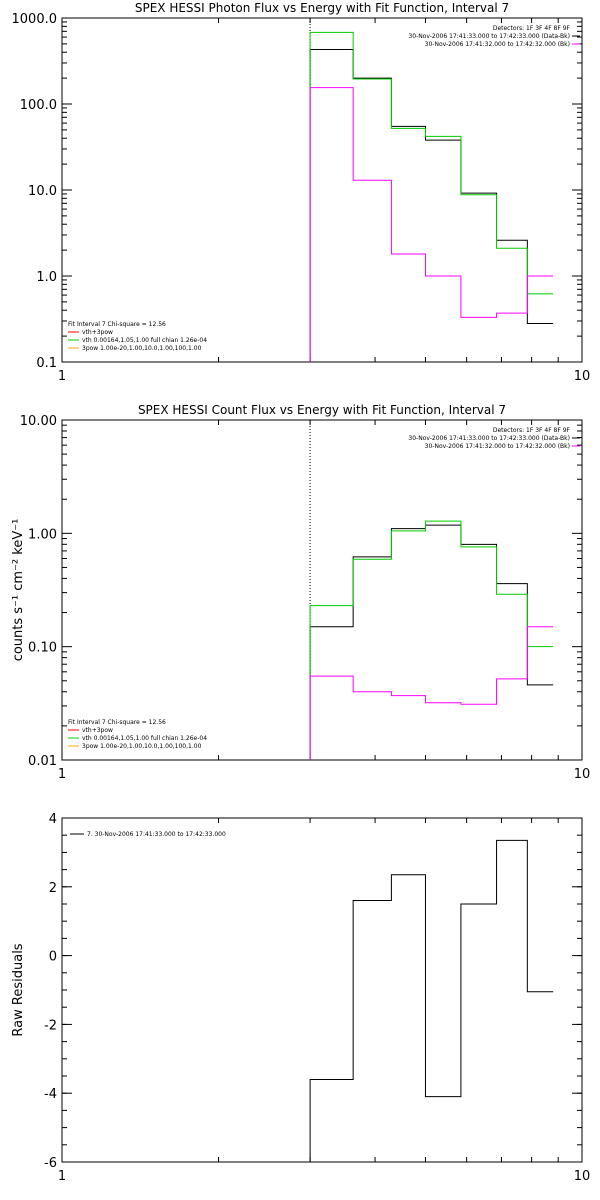  What do you see at coordinates (42, 761) in the screenshot?
I see `y-tick-label: 0.01` at bounding box center [42, 761].